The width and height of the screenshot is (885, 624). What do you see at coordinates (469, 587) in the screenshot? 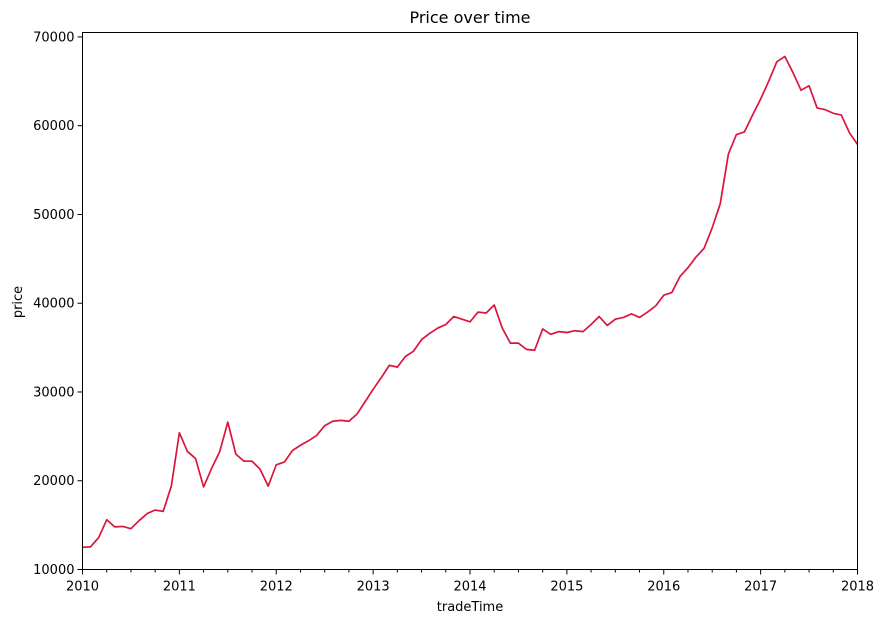
I see `x-tick-label: 2014` at bounding box center [469, 587].